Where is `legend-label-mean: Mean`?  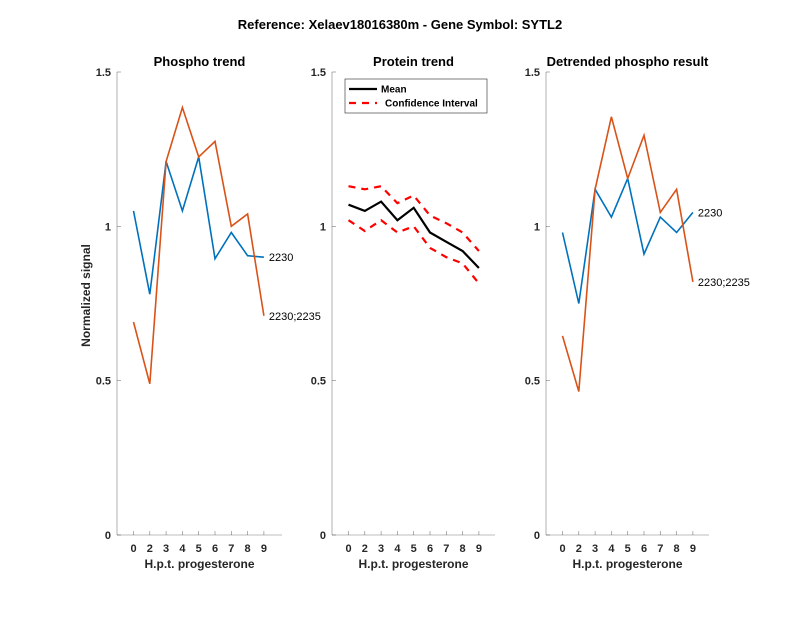
legend-label-mean: Mean is located at coordinates (394, 90).